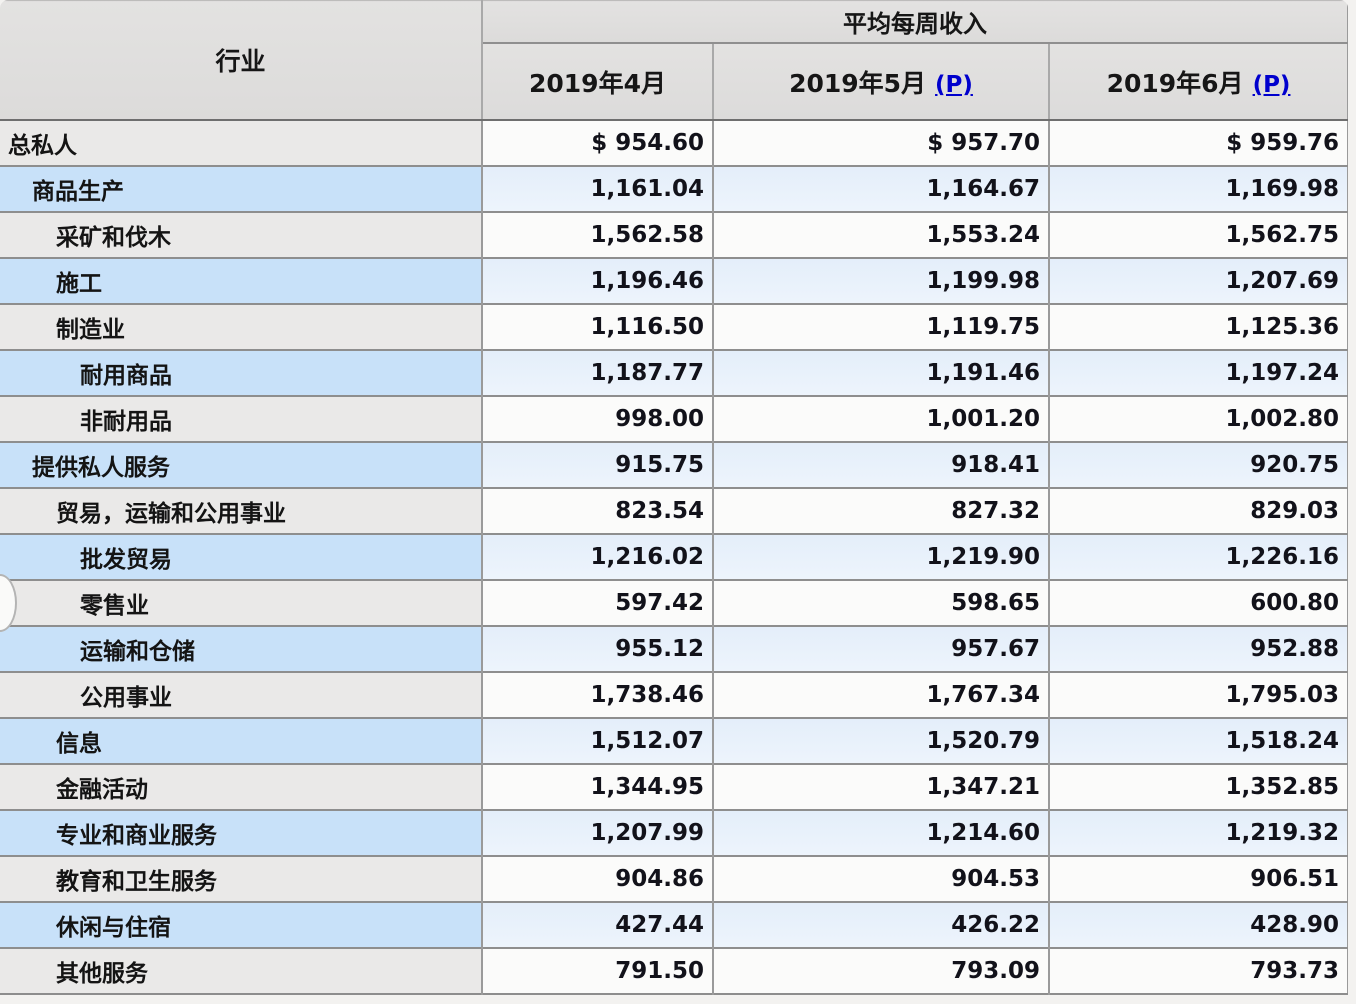 The height and width of the screenshot is (1004, 1356). I want to click on industry-label: 休闲与住宿, so click(241, 924).